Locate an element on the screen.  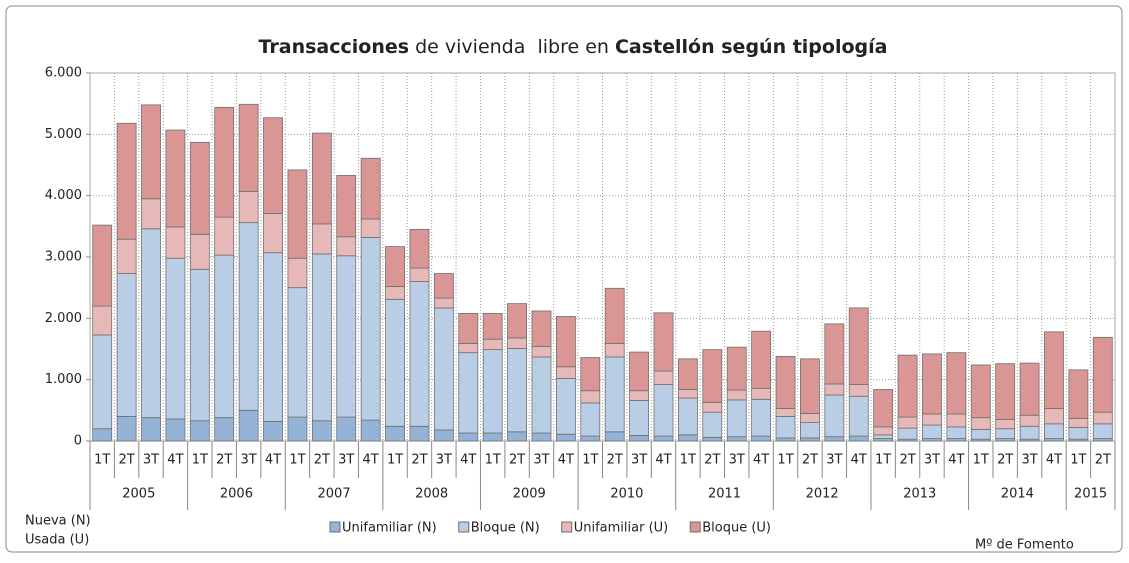
legend-swatch is located at coordinates (567, 527).